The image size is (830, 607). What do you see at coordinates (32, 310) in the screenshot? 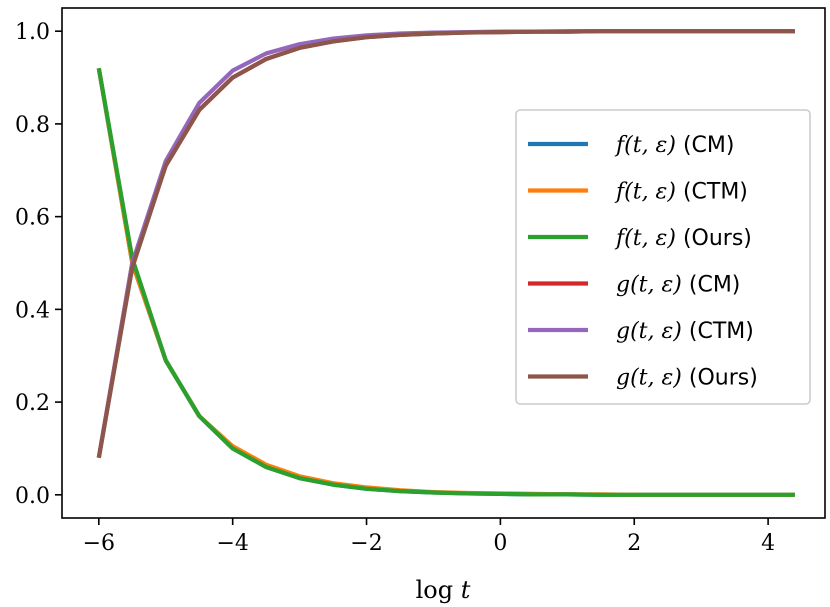
I see `y-tick-label: 0.4` at bounding box center [32, 310].